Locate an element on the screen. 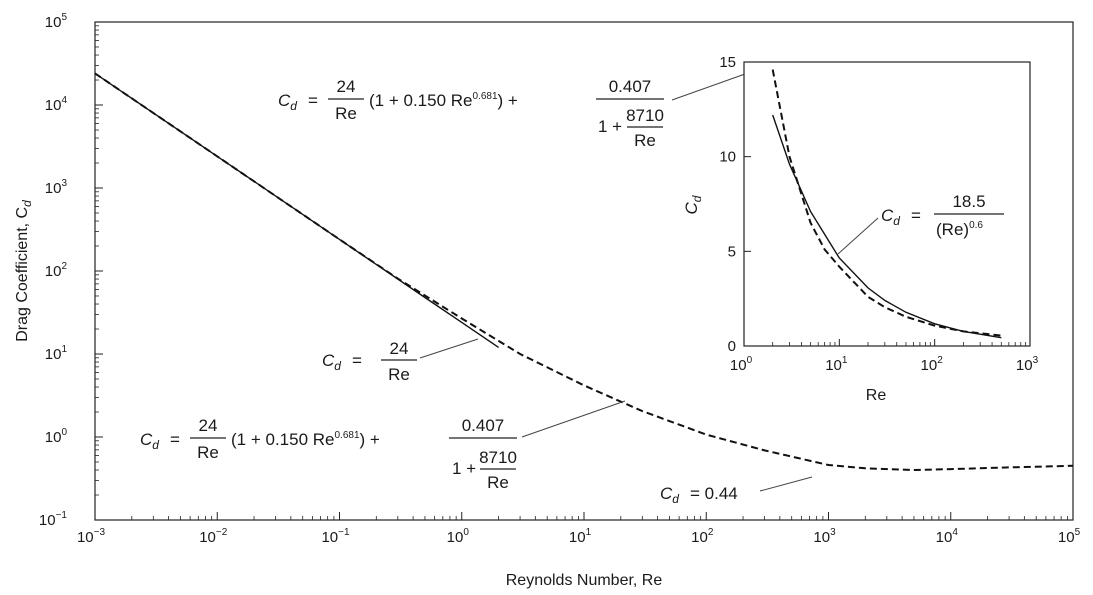 The height and width of the screenshot is (595, 1093). annotation-correlation-den3: Re is located at coordinates (498, 482).